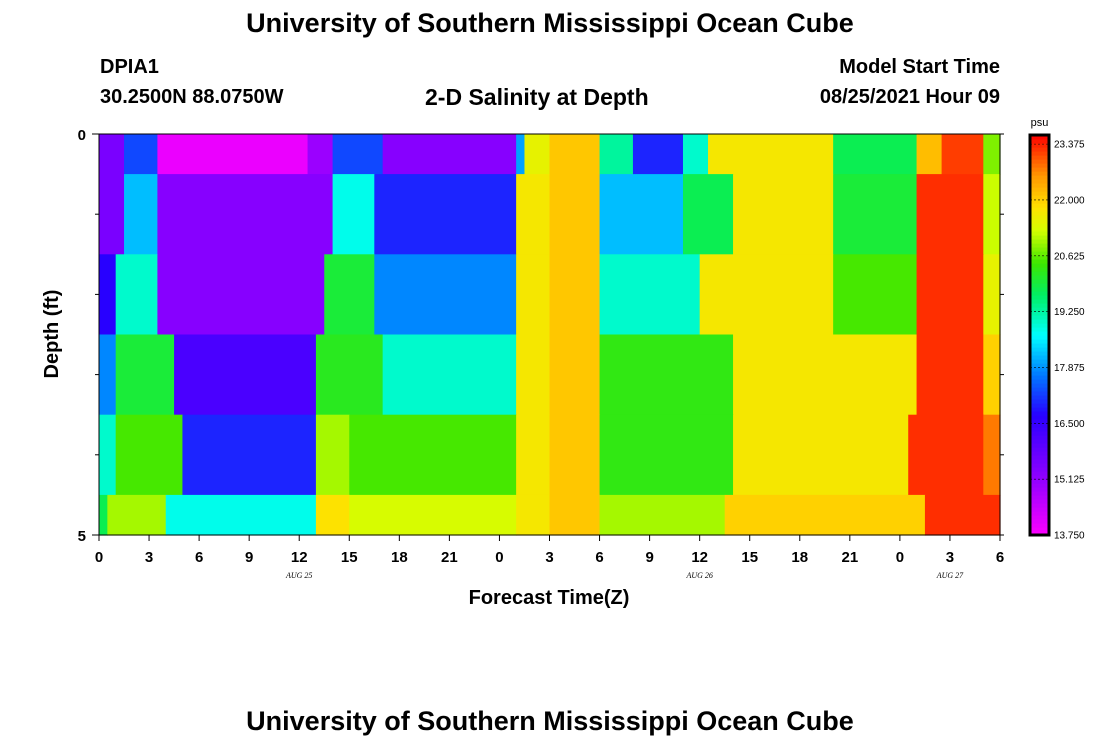 Image resolution: width=1100 pixels, height=750 pixels. Describe the element at coordinates (82, 536) in the screenshot. I see `y-tick-label: 5` at that location.